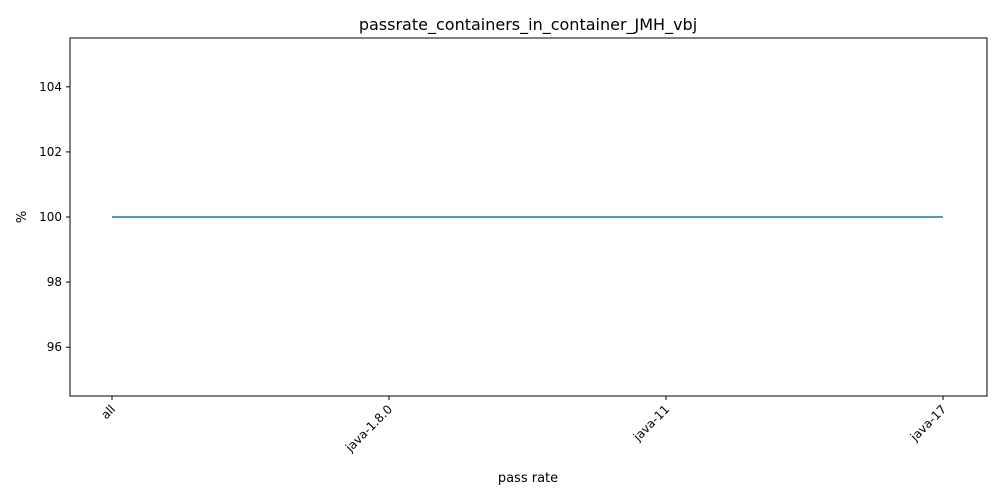 The image size is (1000, 500). What do you see at coordinates (50, 87) in the screenshot?
I see `y-tick-label: 104` at bounding box center [50, 87].